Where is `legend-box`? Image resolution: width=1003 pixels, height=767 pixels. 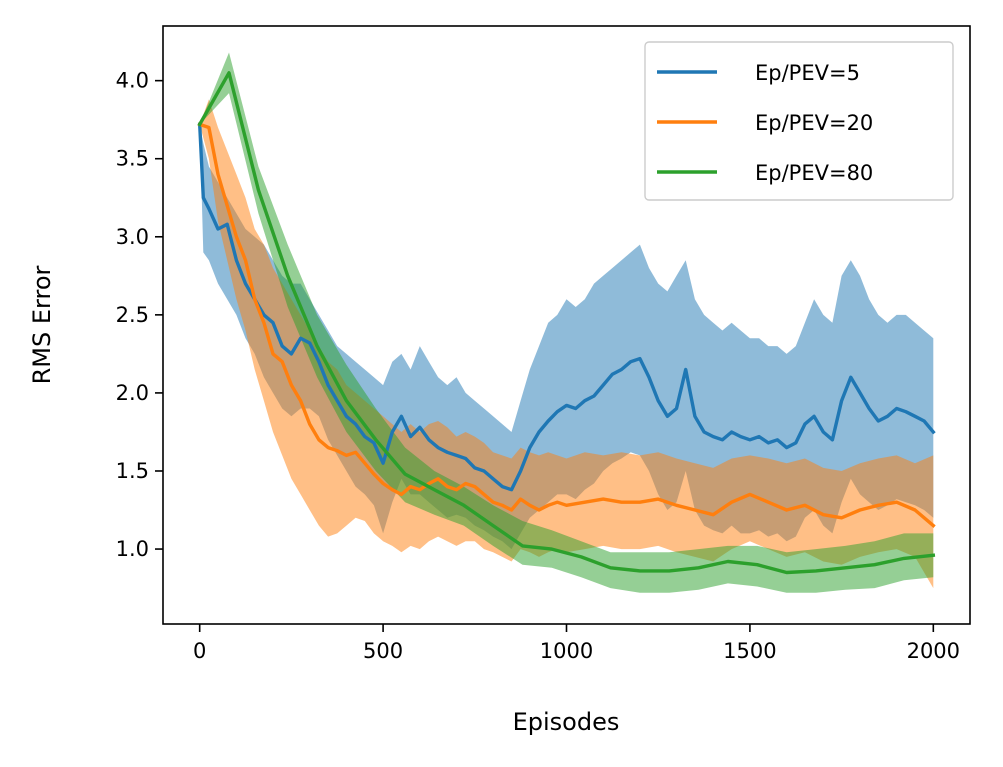
legend-box is located at coordinates (799, 121).